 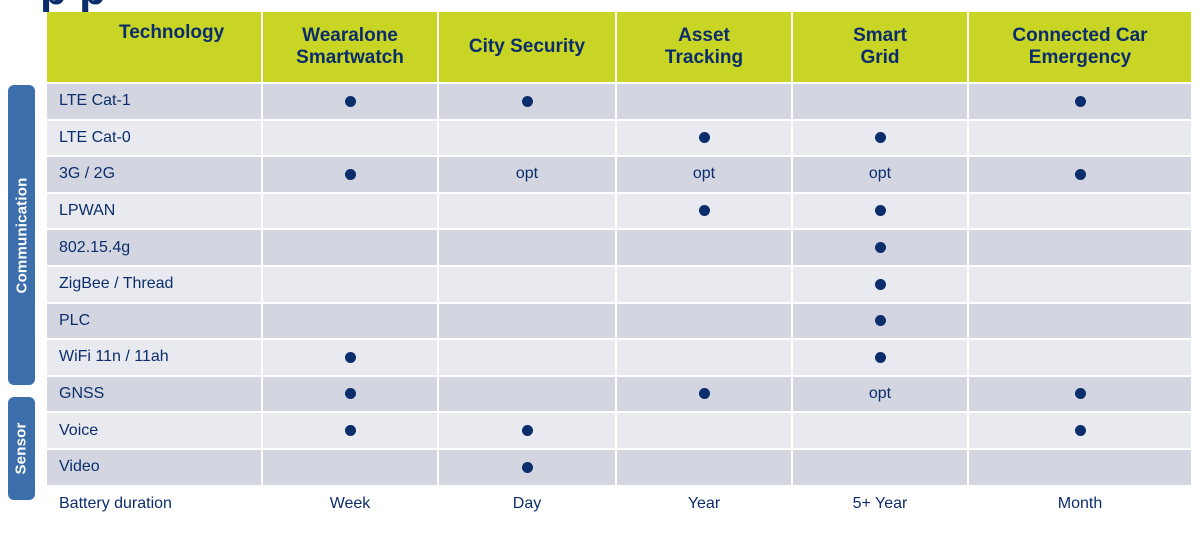 What do you see at coordinates (619, 138) in the screenshot?
I see `table-row-lte-cat-0: LTE Cat-0` at bounding box center [619, 138].